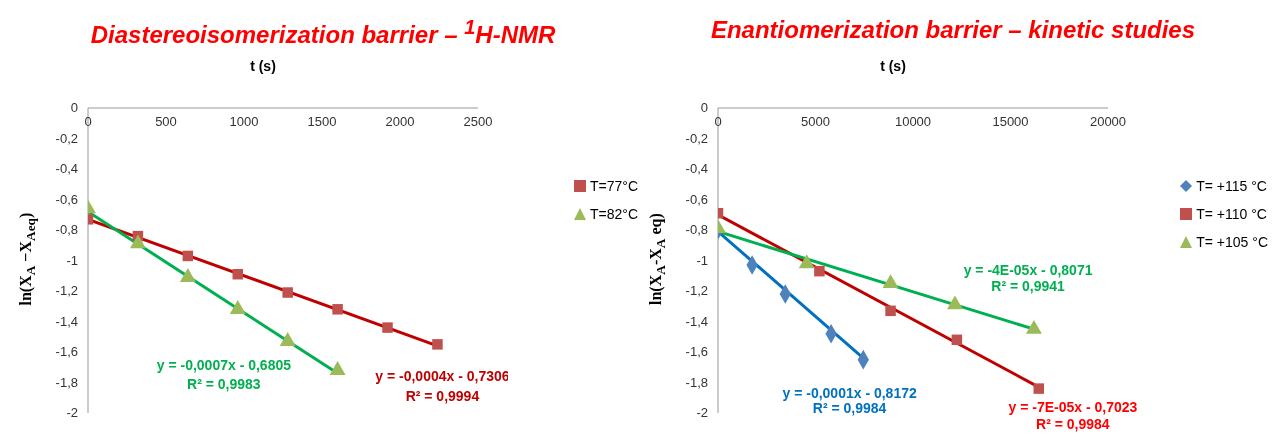 The height and width of the screenshot is (448, 1276). I want to click on x-tick-label: 20000, so click(1108, 121).